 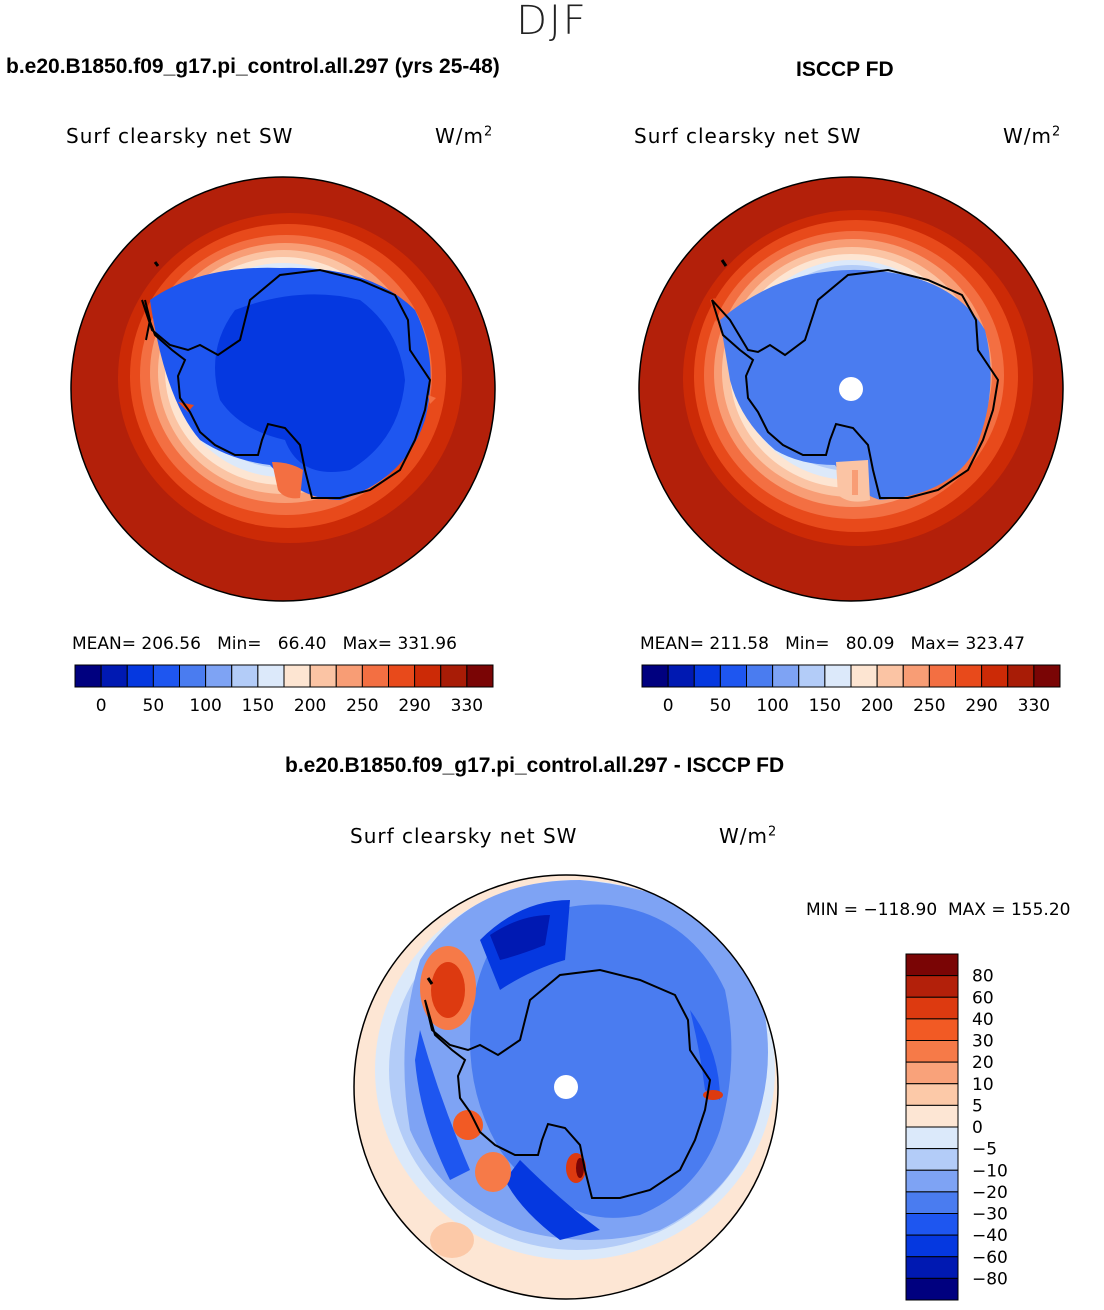 What do you see at coordinates (464, 136) in the screenshot?
I see `model-units-label: W/m2` at bounding box center [464, 136].